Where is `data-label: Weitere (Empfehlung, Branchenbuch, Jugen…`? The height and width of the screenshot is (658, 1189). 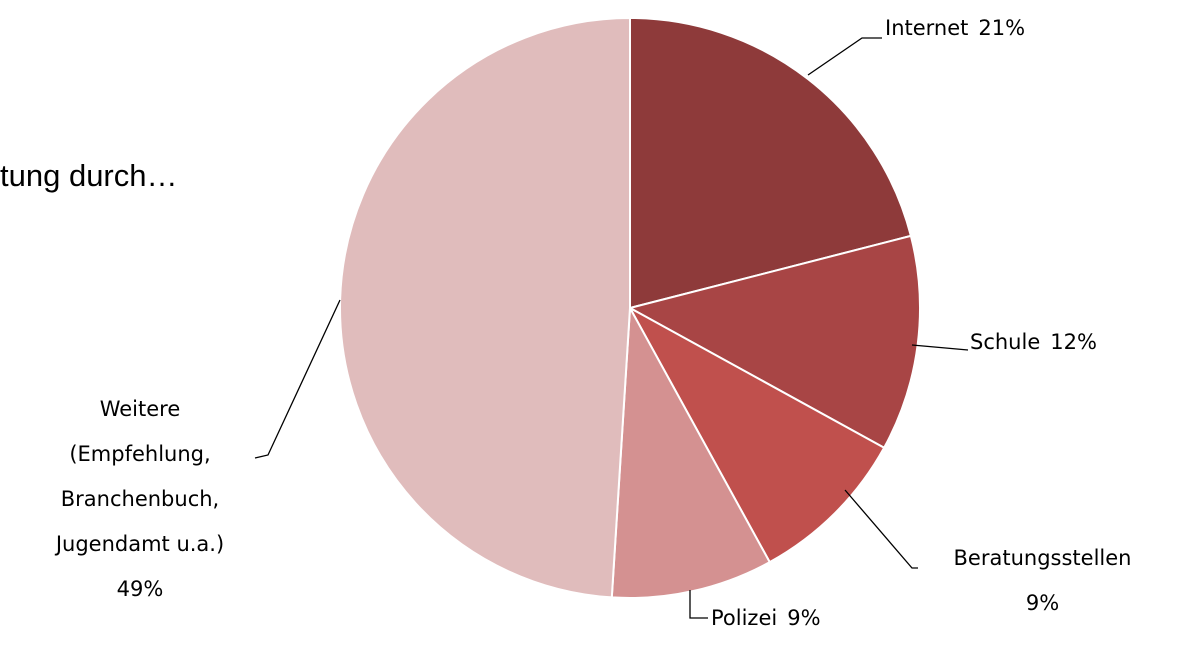
data-label: Weitere (Empfehlung, Branchenbuch, Jugen… is located at coordinates (140, 499).